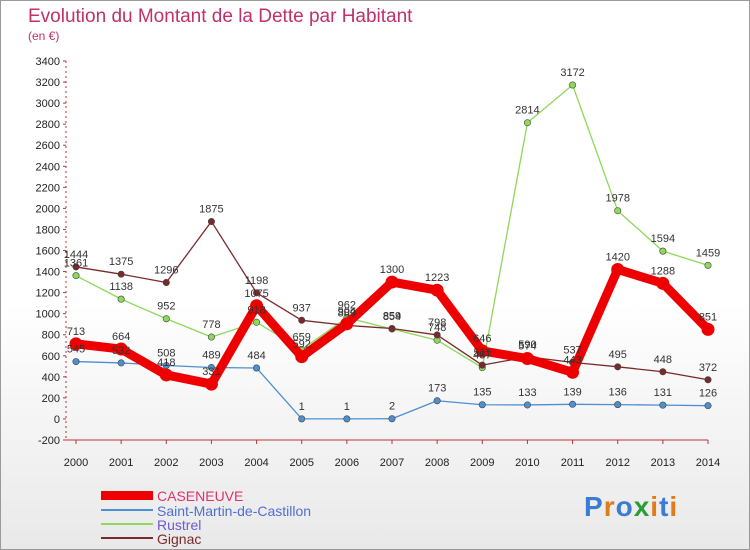  I want to click on data-label: 133, so click(527, 393).